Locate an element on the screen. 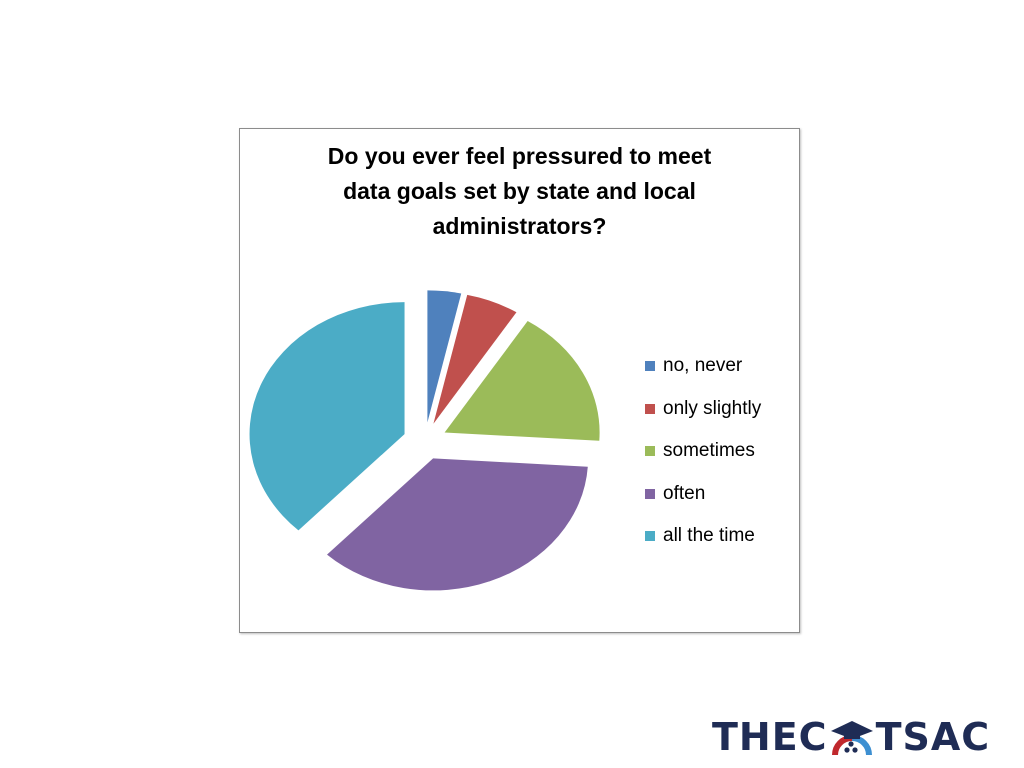 This screenshot has height=768, width=1024. pie-slice-sometimes is located at coordinates (522, 381).